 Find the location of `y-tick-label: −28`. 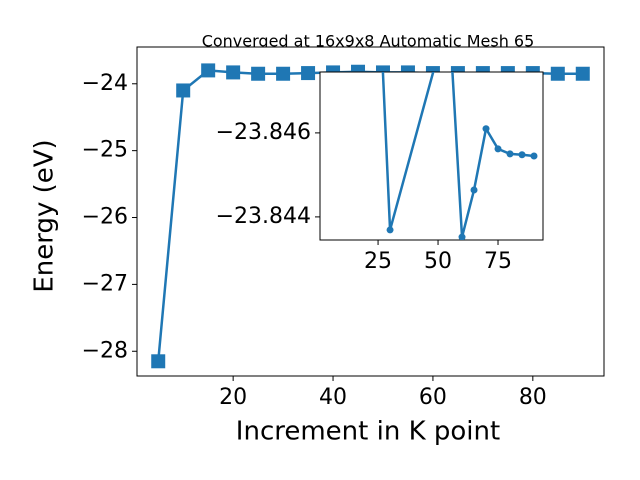

y-tick-label: −28 is located at coordinates (105, 350).